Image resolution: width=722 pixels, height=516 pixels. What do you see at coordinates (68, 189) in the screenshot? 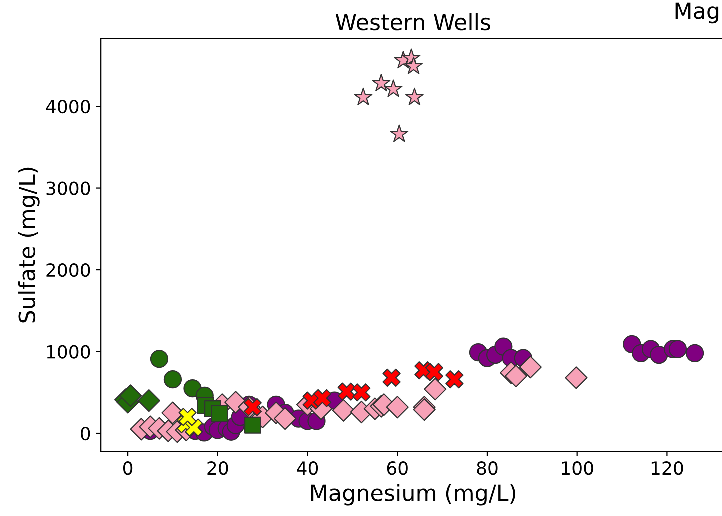
I see `y-tick-label: 3000` at bounding box center [68, 189].